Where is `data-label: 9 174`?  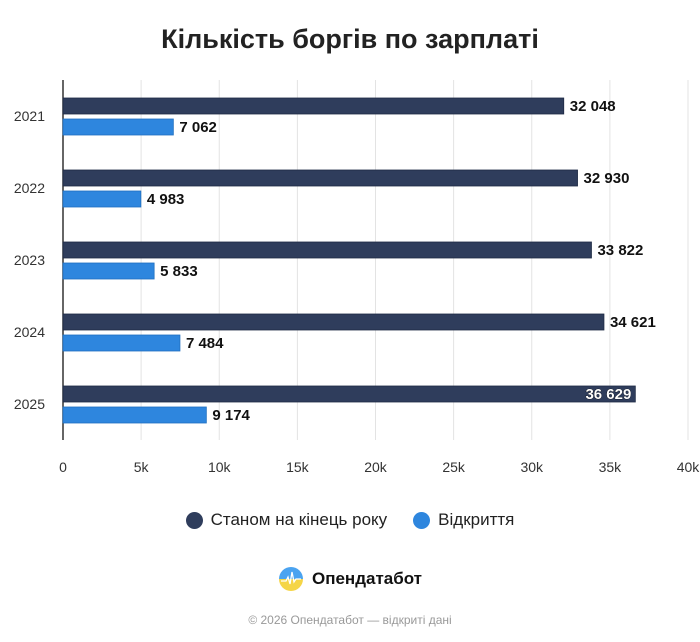 data-label: 9 174 is located at coordinates (231, 415).